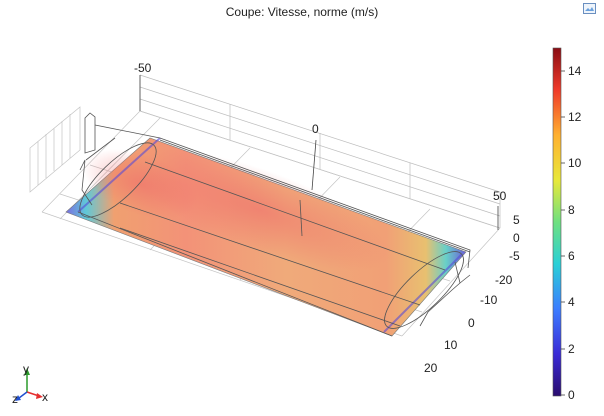 The height and width of the screenshot is (416, 604). I want to click on triad-z-label: z, so click(15, 399).